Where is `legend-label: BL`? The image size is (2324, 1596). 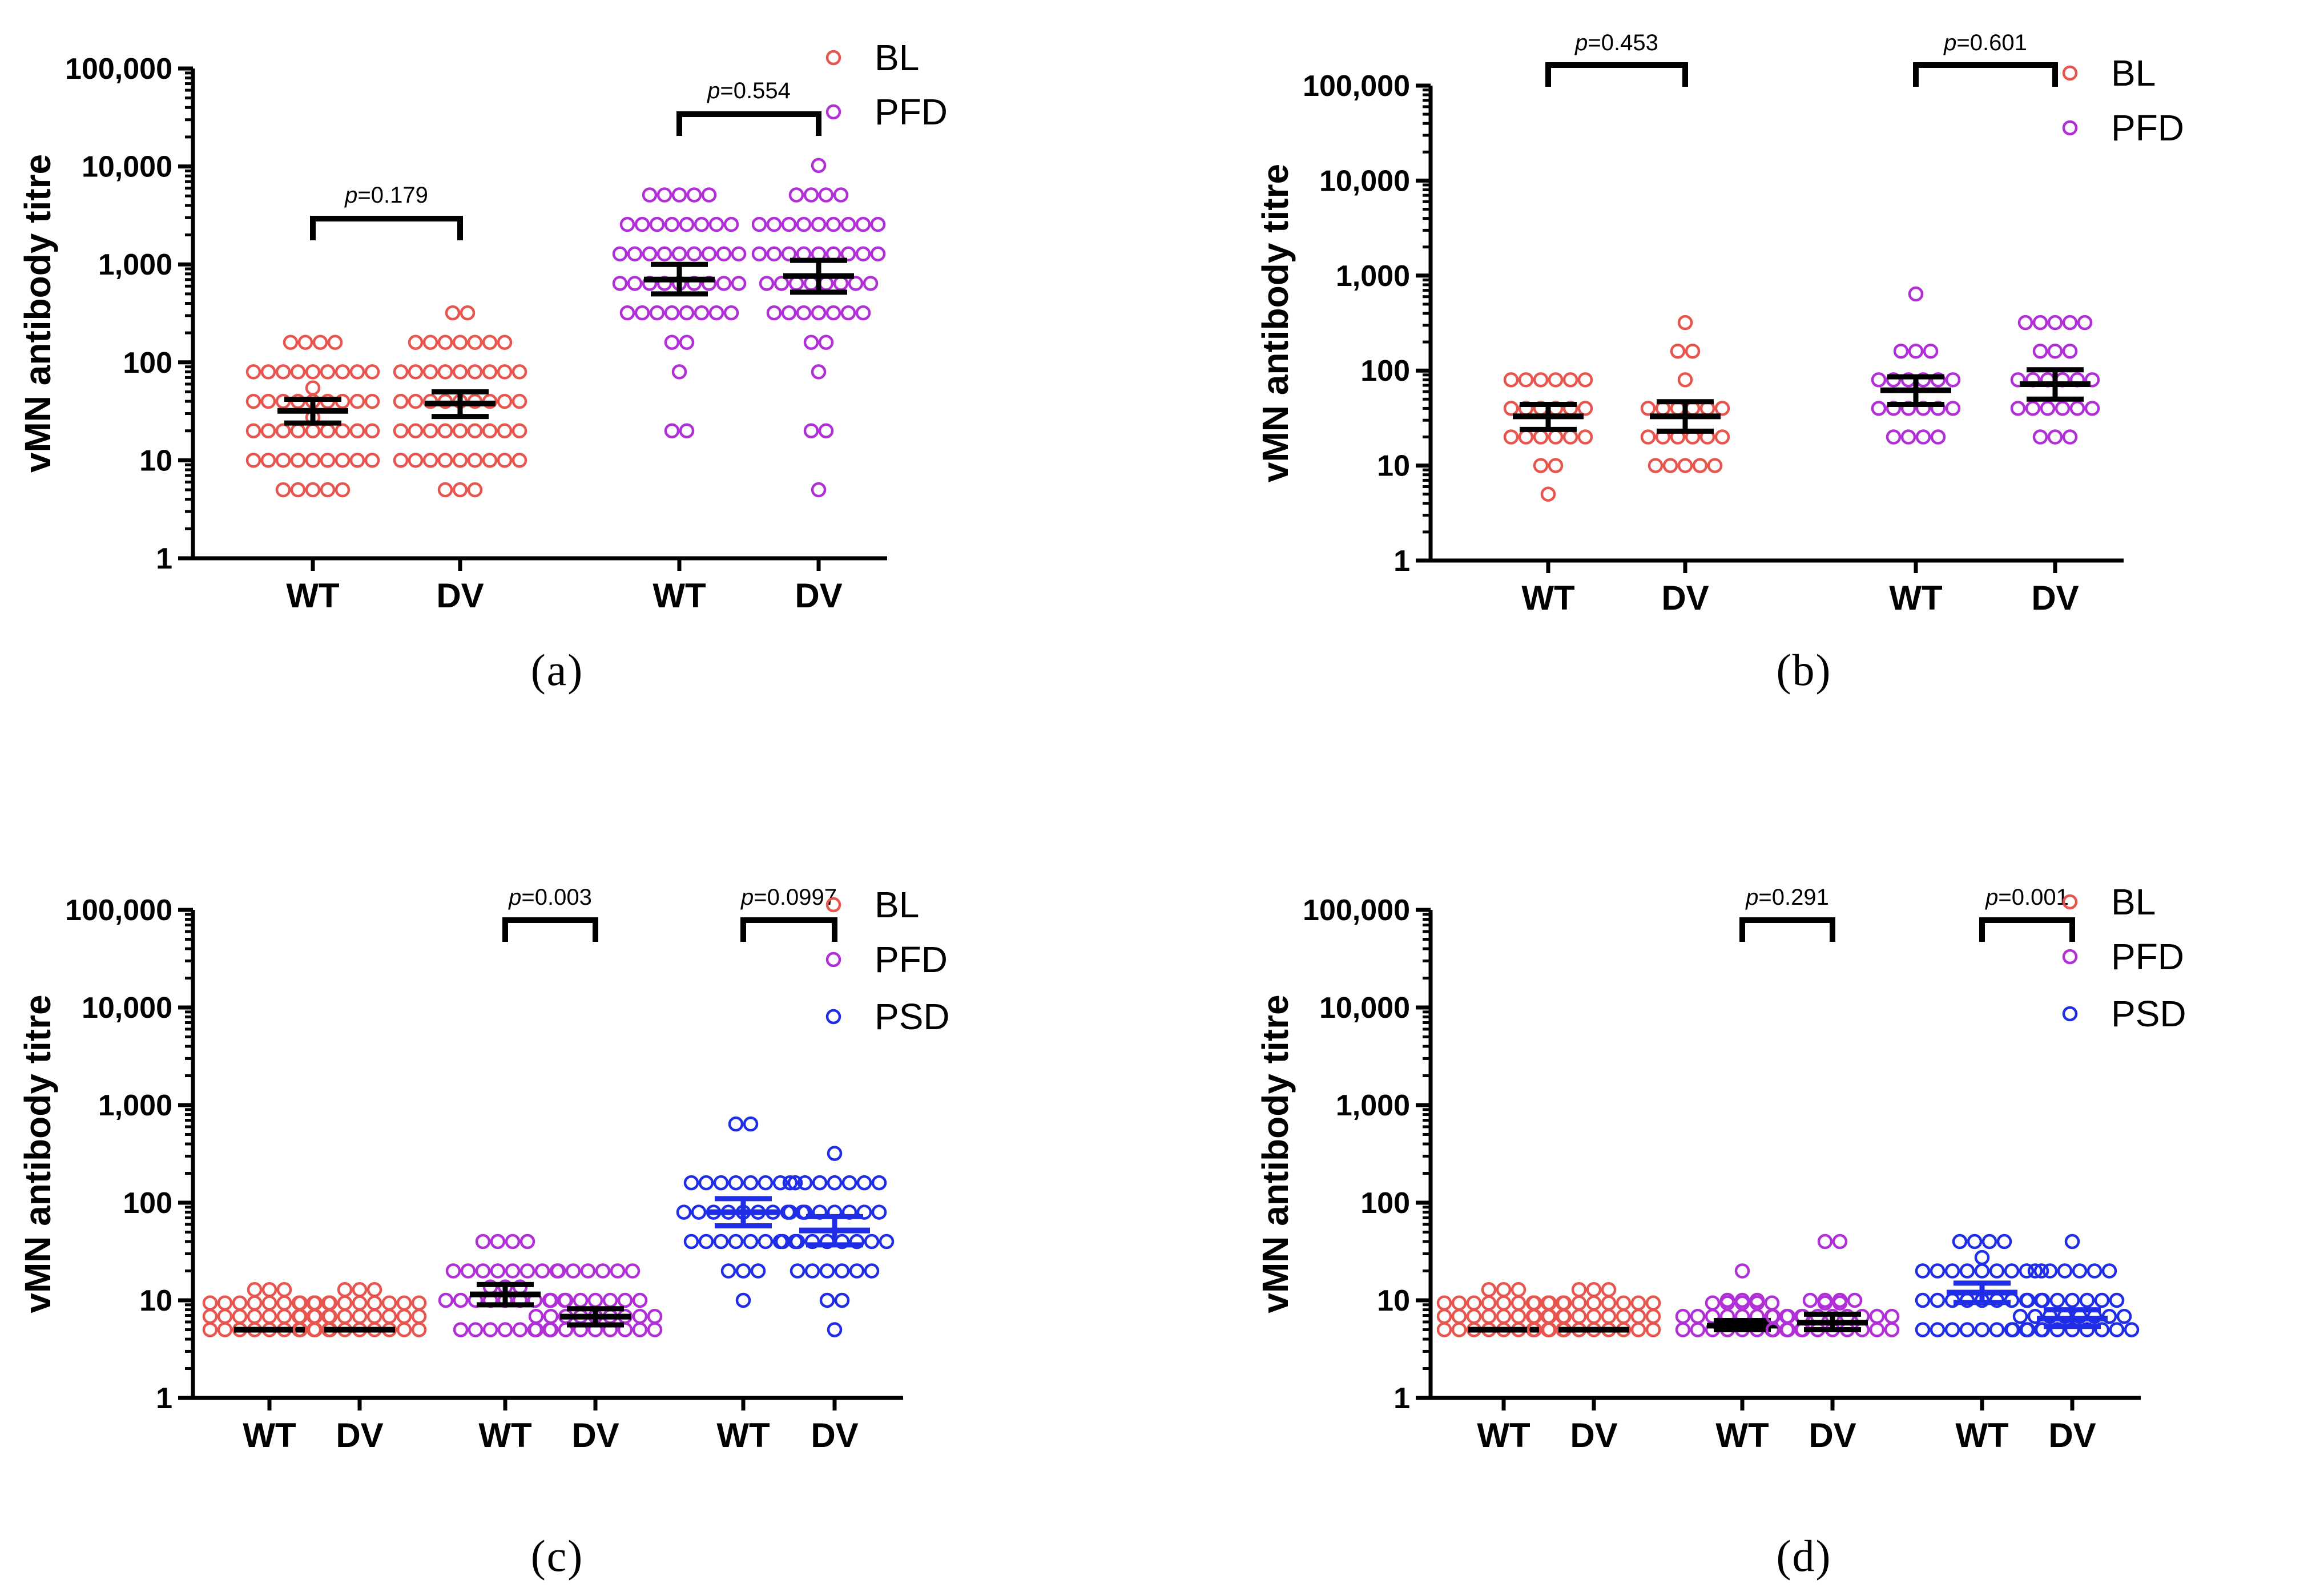
legend-label: BL is located at coordinates (2133, 73).